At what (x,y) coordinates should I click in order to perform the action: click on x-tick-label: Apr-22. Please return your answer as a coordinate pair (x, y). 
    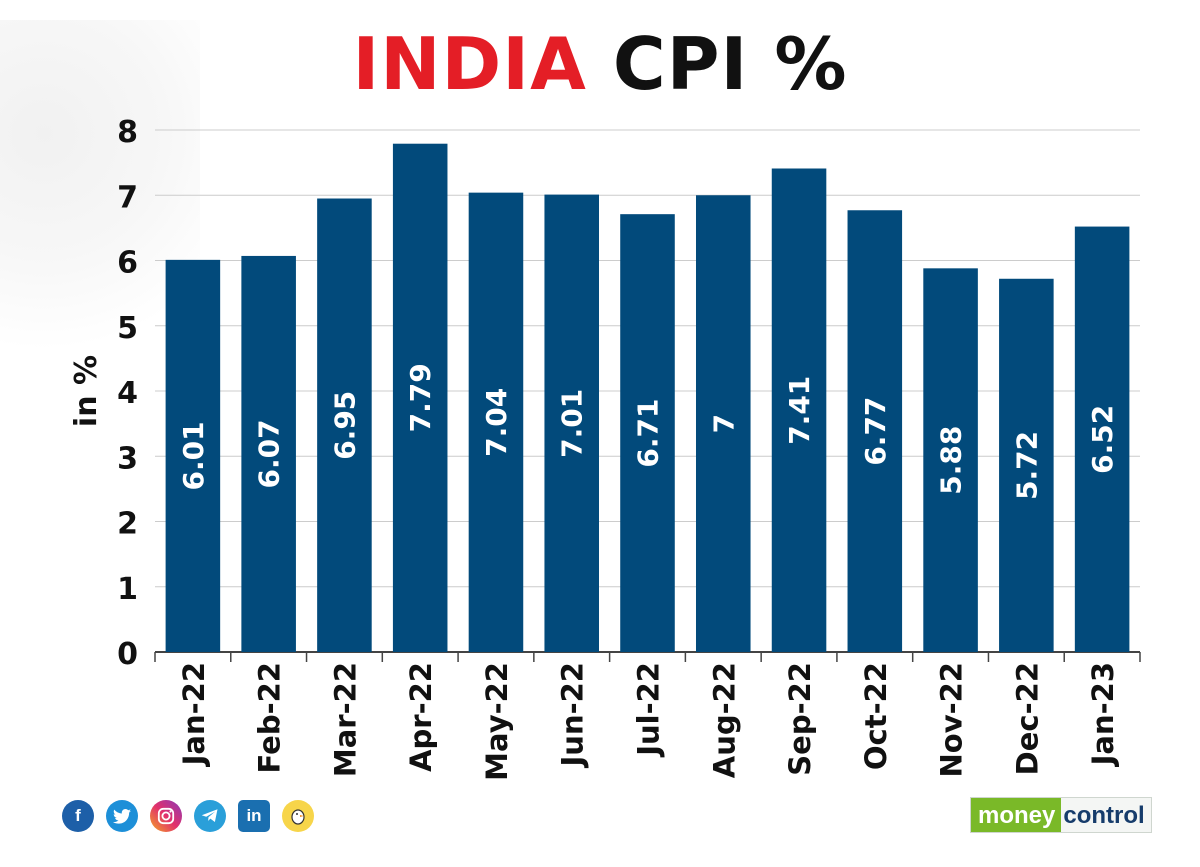
    Looking at the image, I should click on (421, 717).